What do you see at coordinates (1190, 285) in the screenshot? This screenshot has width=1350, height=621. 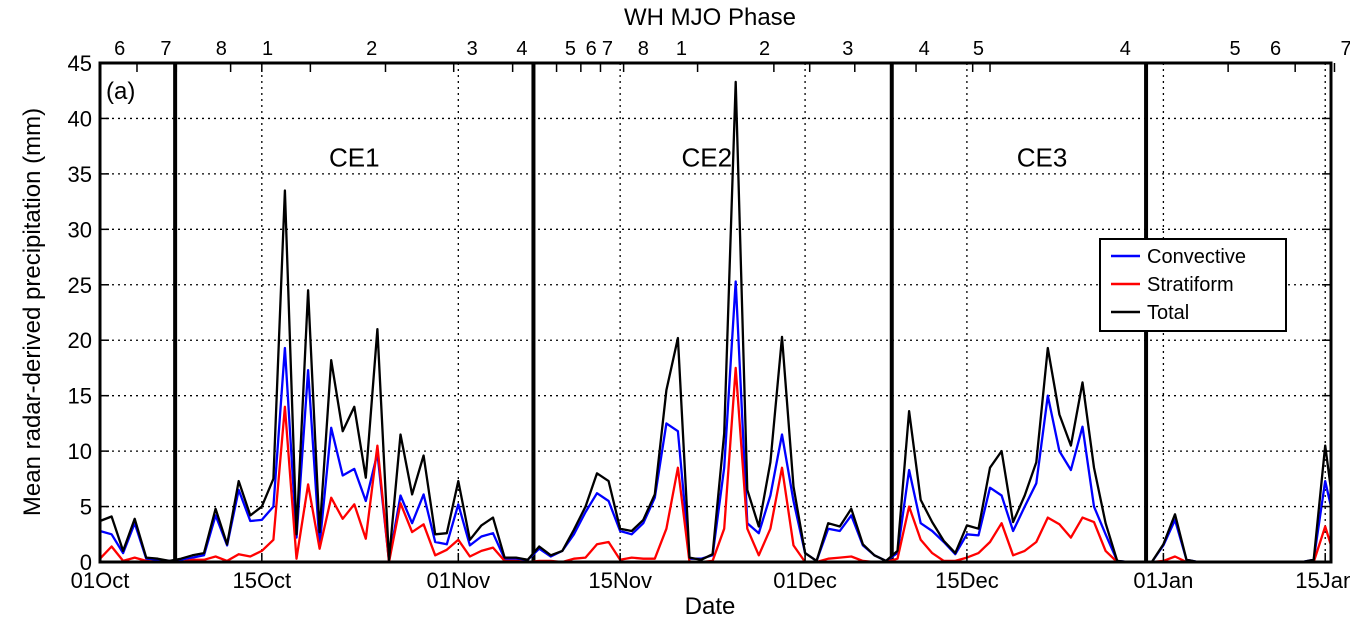 I see `legend-label-stratiform: Stratiform` at bounding box center [1190, 285].